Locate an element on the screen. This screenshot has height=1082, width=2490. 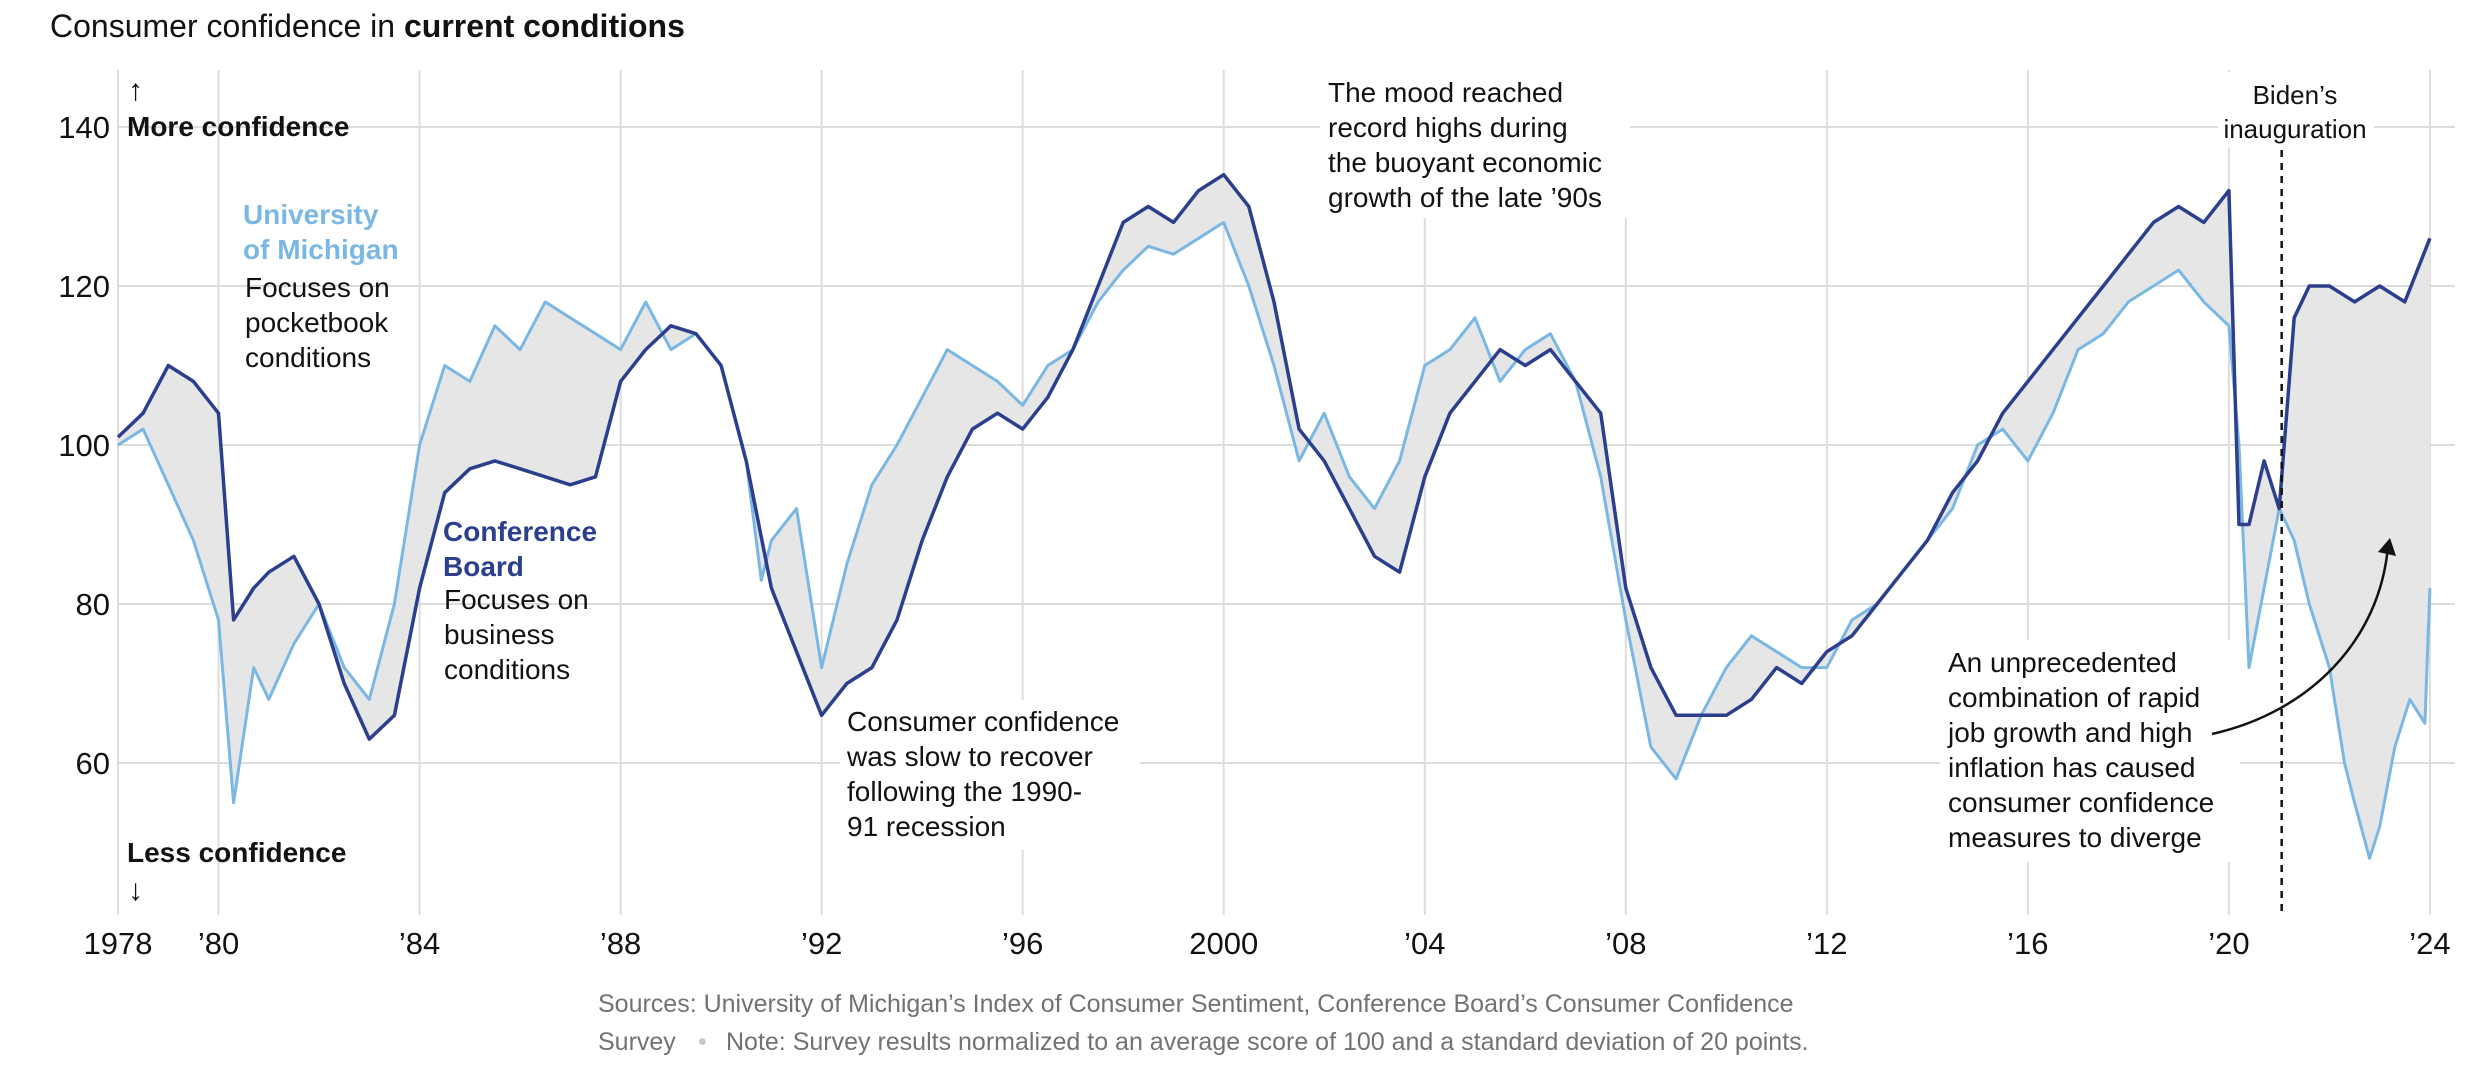
legend-umich-desc-2: pocketbook is located at coordinates (317, 322).